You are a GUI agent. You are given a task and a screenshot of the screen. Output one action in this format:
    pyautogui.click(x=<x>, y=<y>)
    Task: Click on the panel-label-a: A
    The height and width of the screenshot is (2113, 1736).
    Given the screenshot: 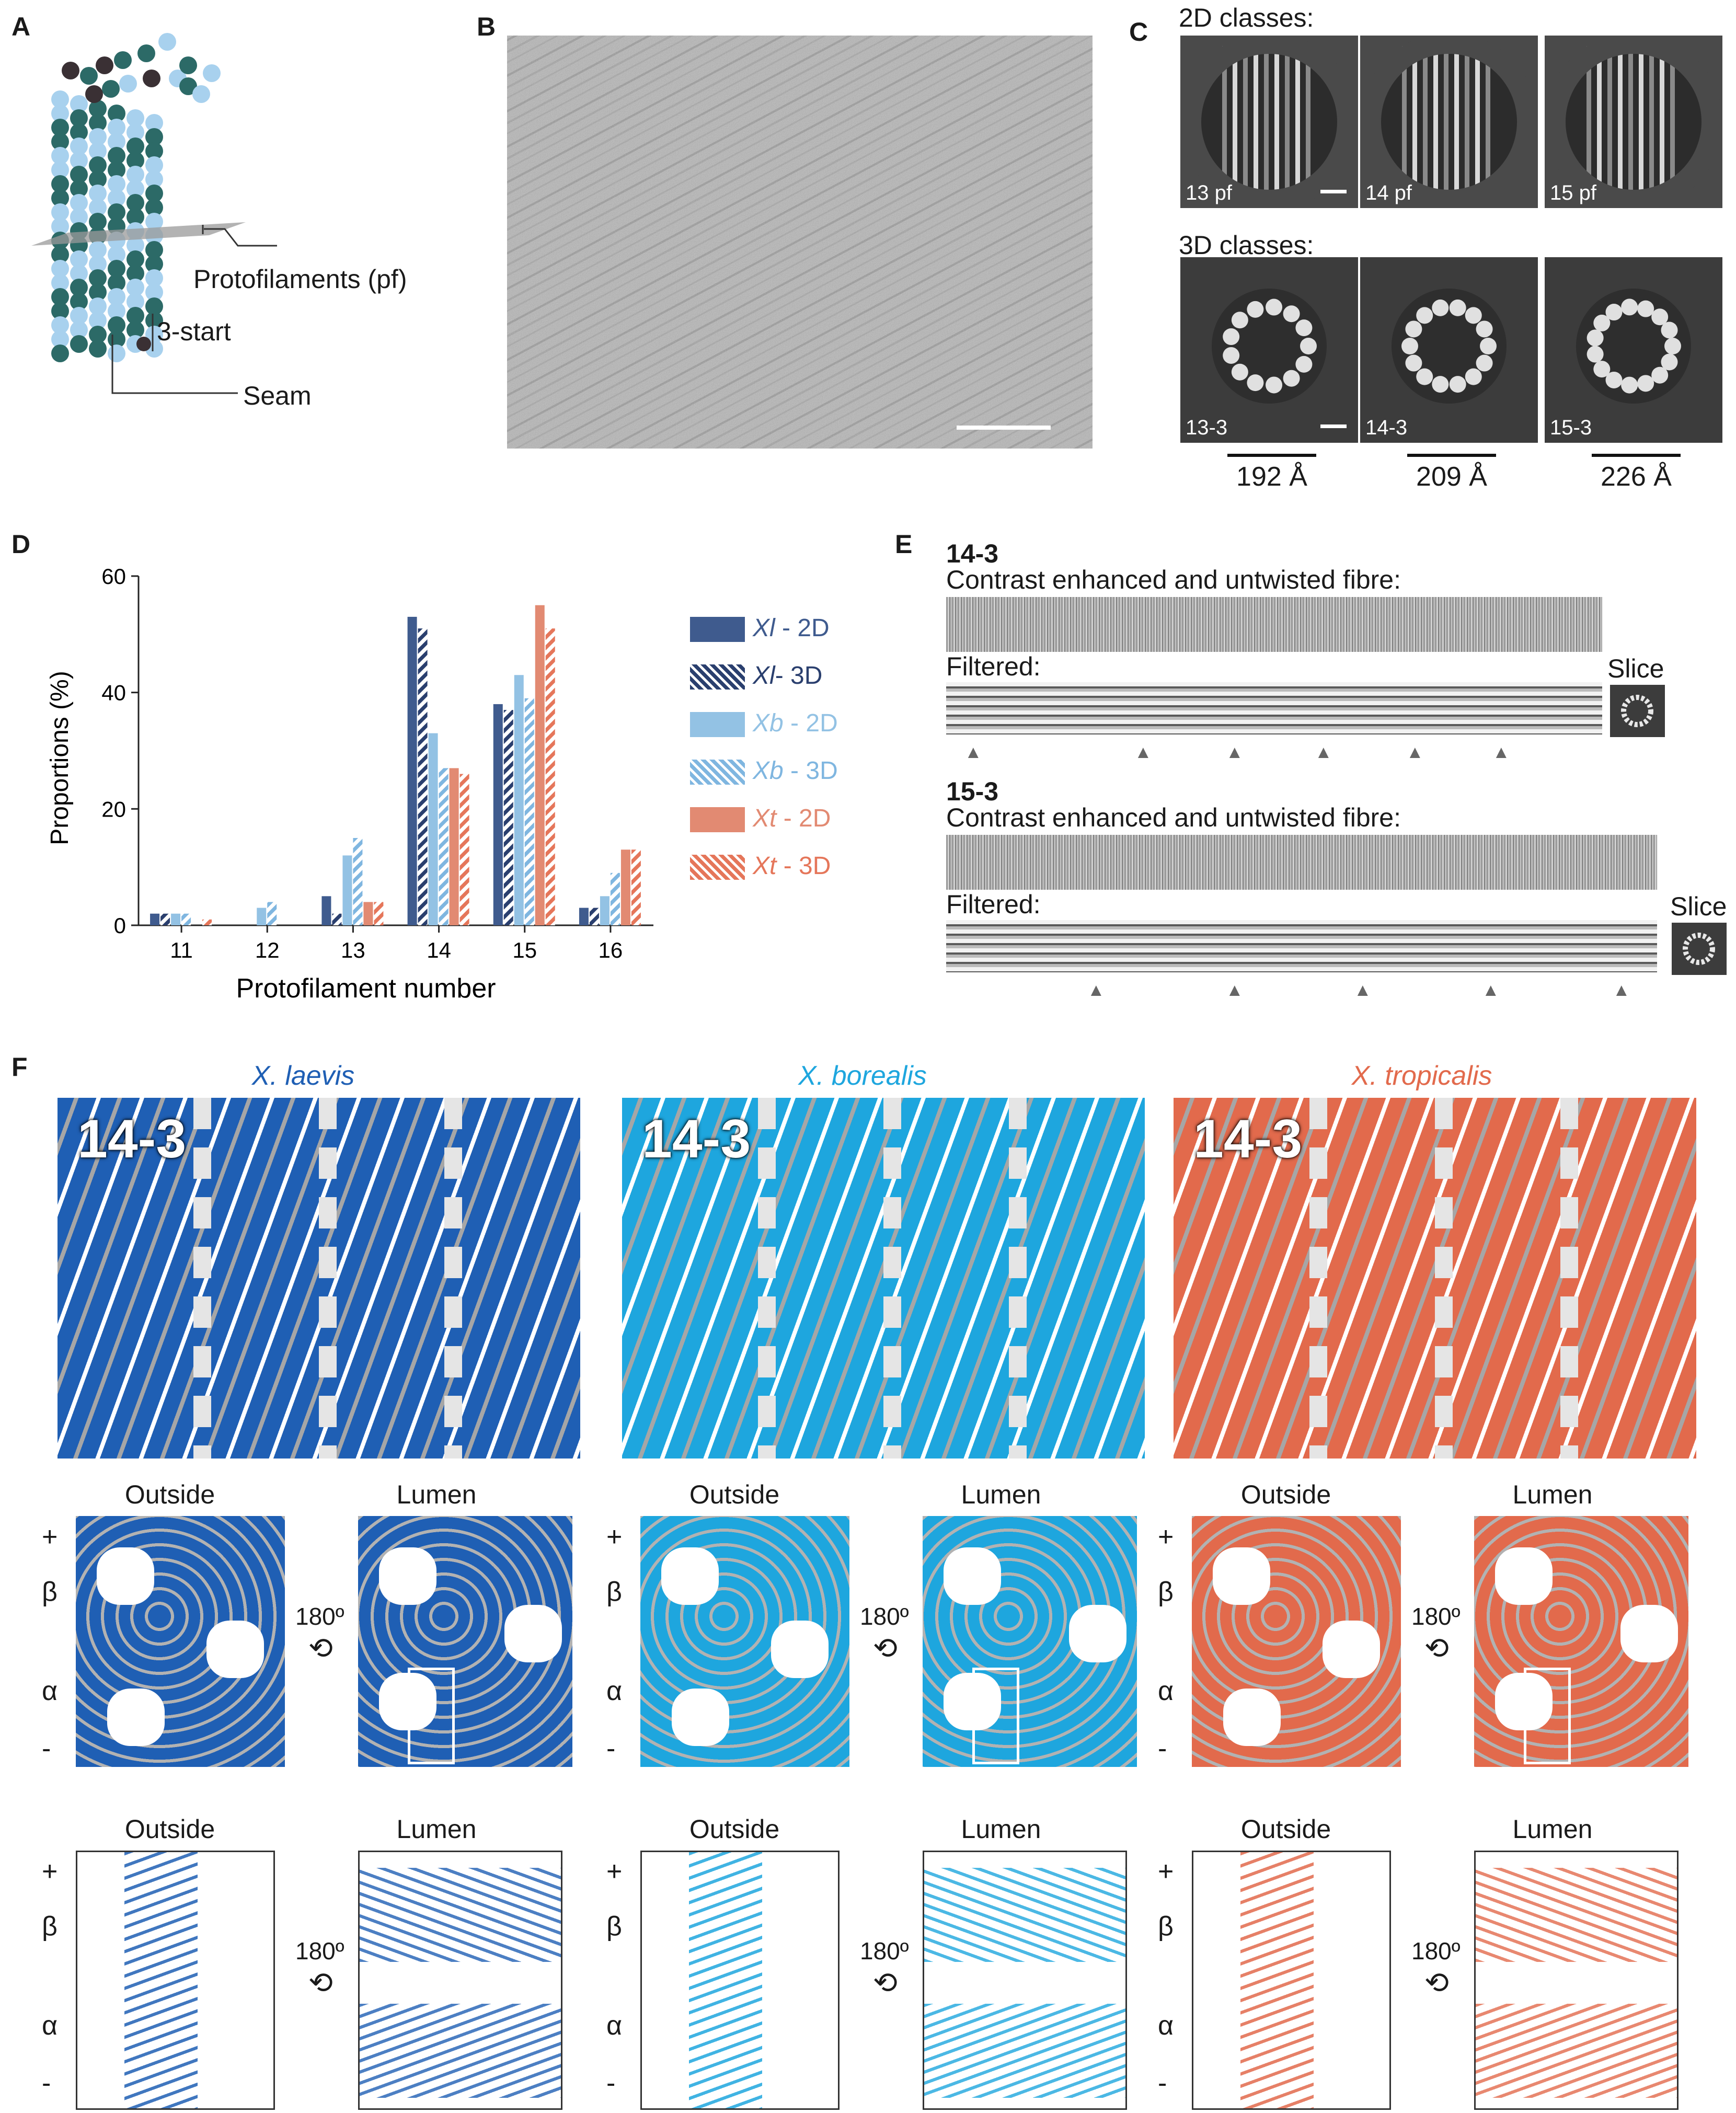 What is the action you would take?
    pyautogui.click(x=21, y=26)
    